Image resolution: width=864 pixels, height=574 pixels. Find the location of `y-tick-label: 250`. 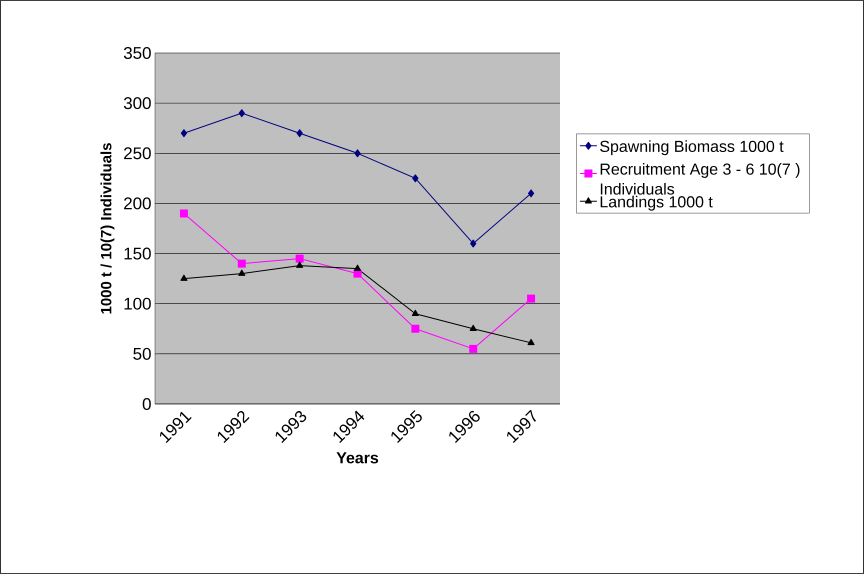

y-tick-label: 250 is located at coordinates (137, 153).